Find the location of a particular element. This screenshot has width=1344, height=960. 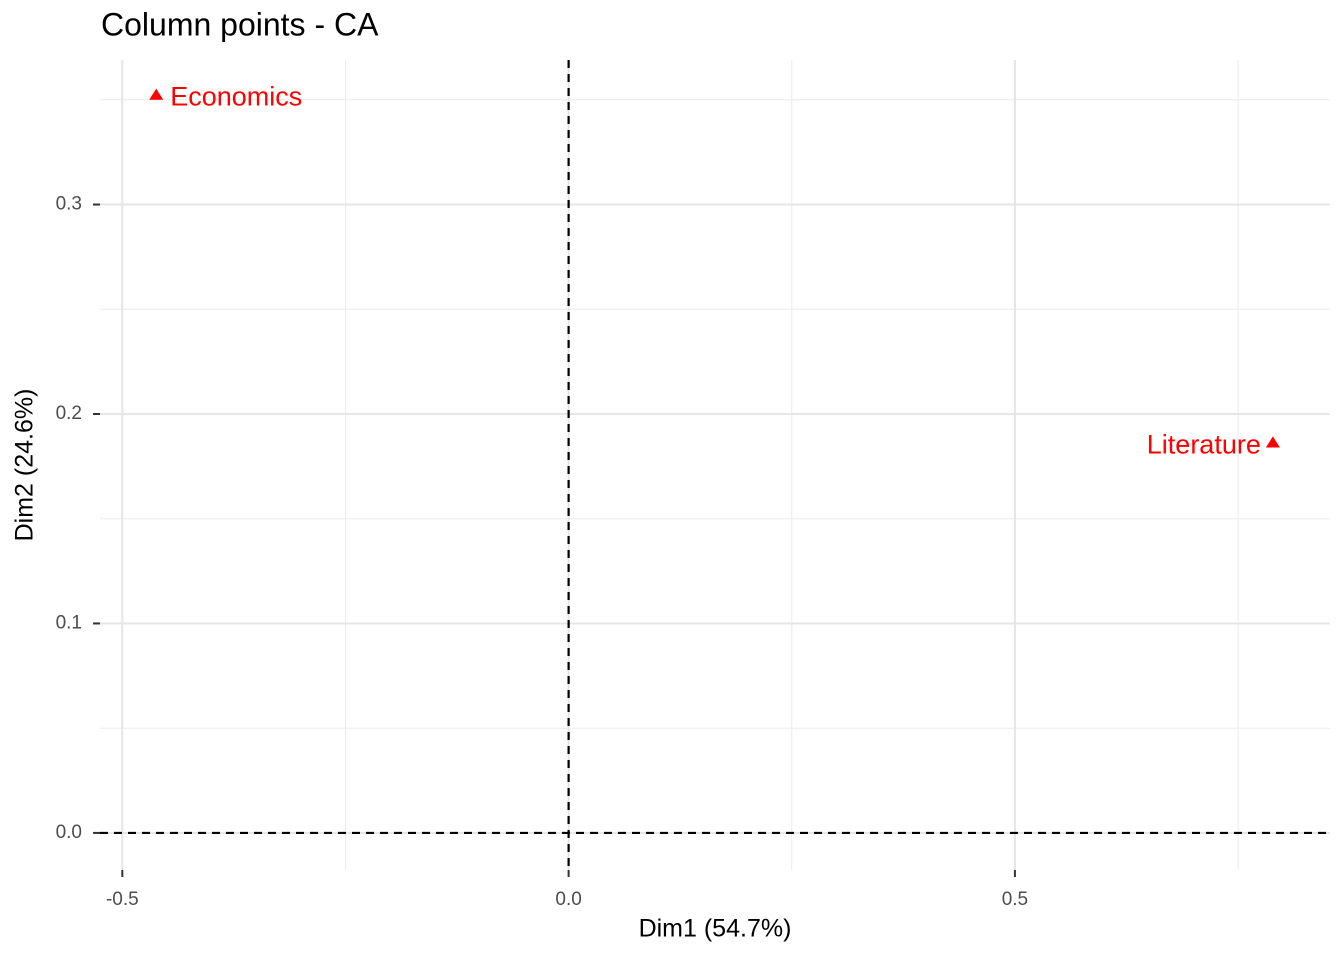

y-axis-label: Dim2 (24.6%) is located at coordinates (25, 465).